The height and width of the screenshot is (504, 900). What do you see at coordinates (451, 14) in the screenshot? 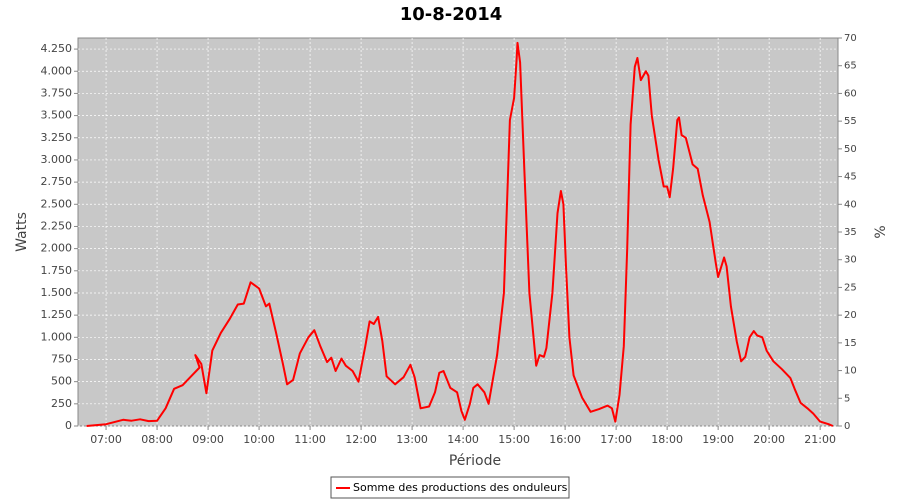
I see `chart-title: 10-8-2014` at bounding box center [451, 14].